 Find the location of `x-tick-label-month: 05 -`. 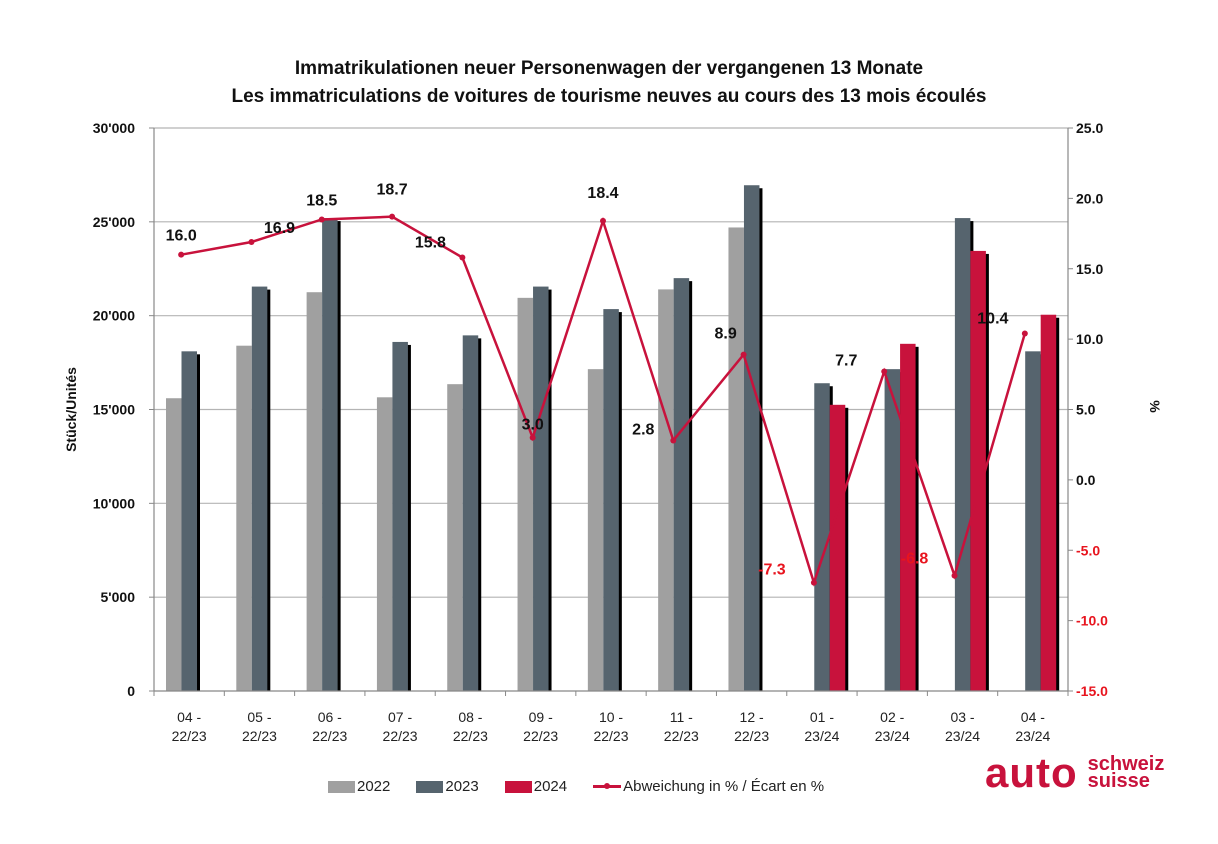

x-tick-label-month: 05 - is located at coordinates (259, 717).